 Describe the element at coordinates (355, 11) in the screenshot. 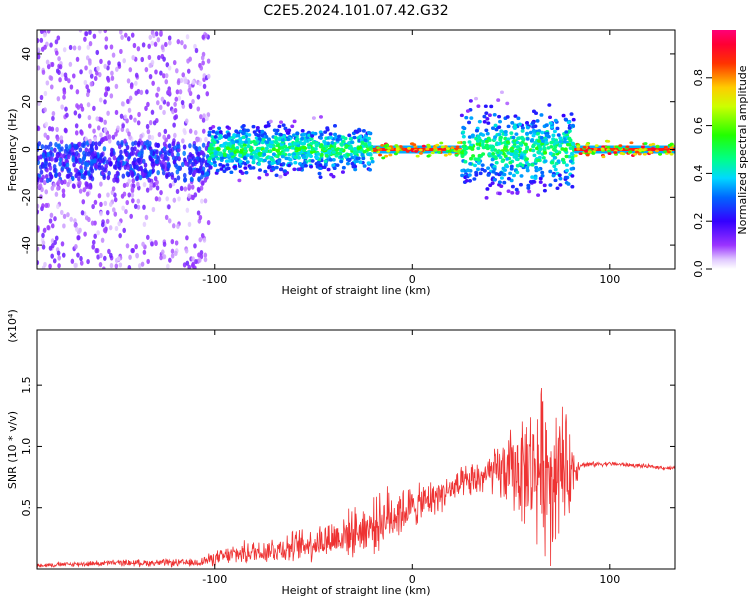

I see `chart-title: C2E5.2024.101.07.42.G32` at that location.